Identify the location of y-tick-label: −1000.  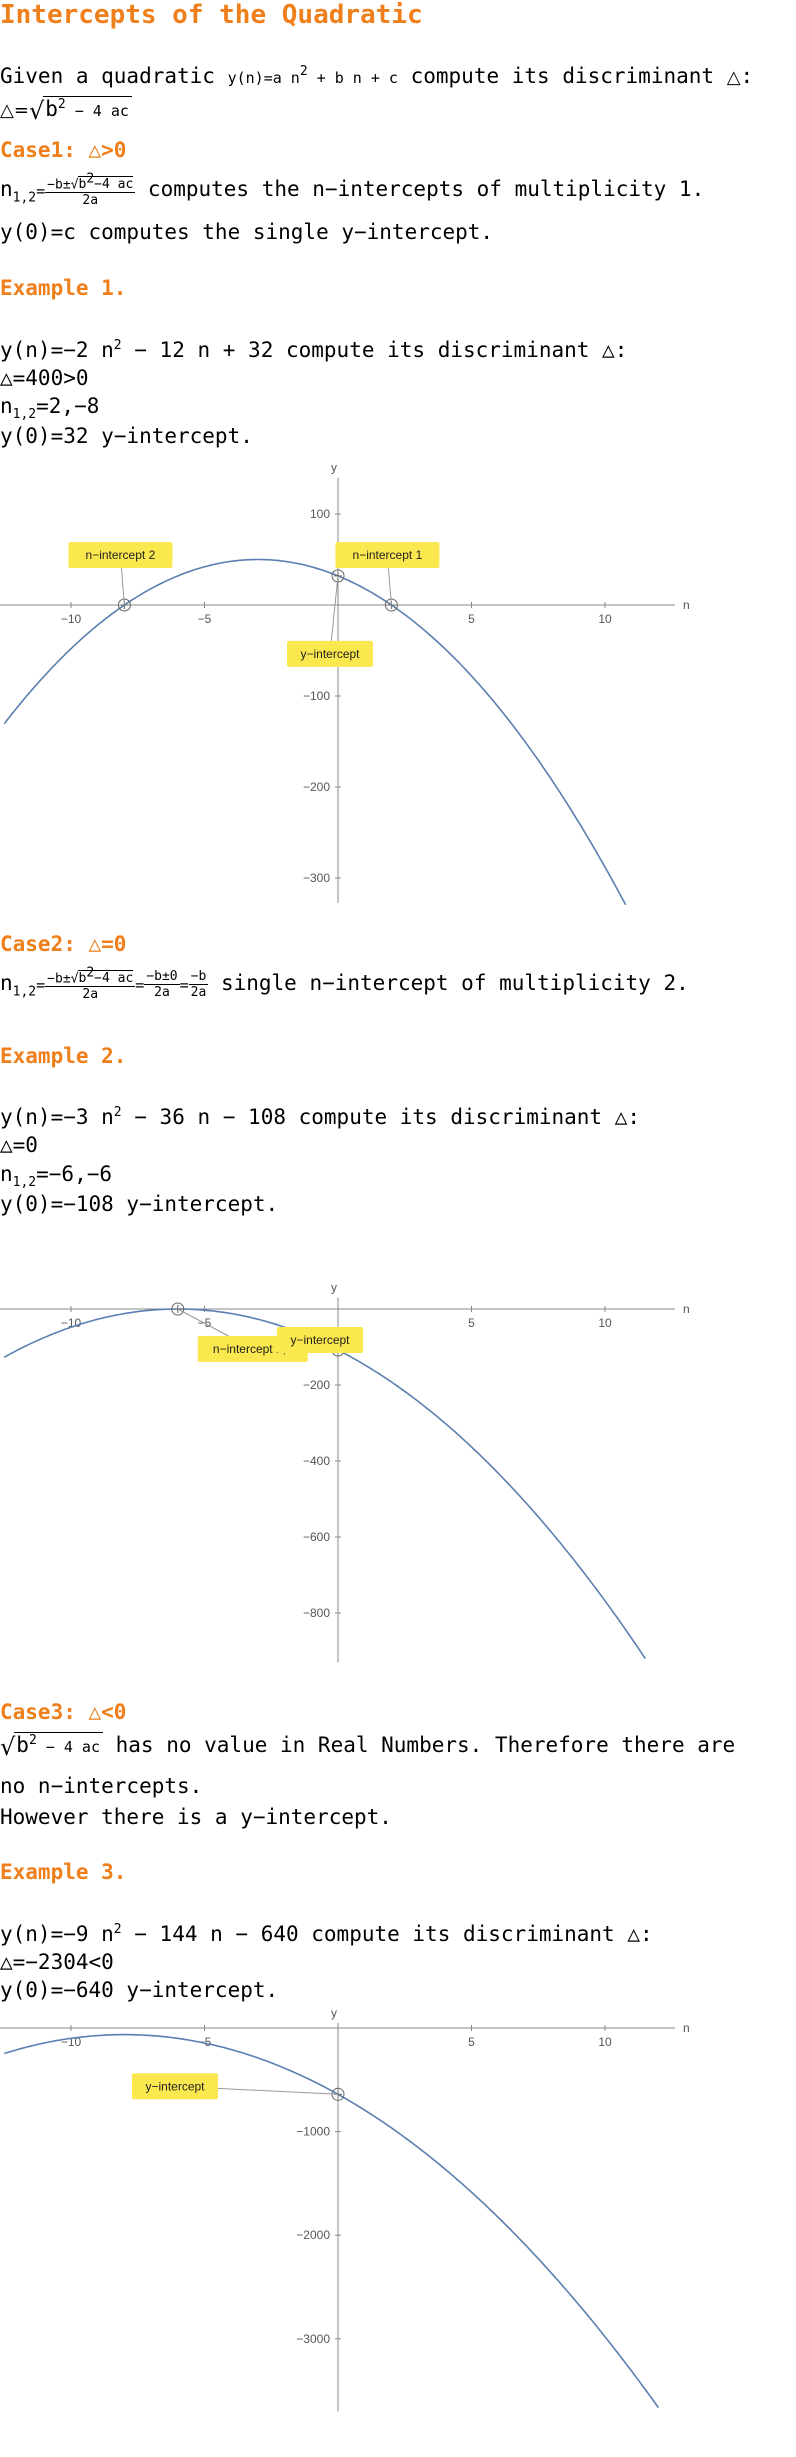
(313, 2132).